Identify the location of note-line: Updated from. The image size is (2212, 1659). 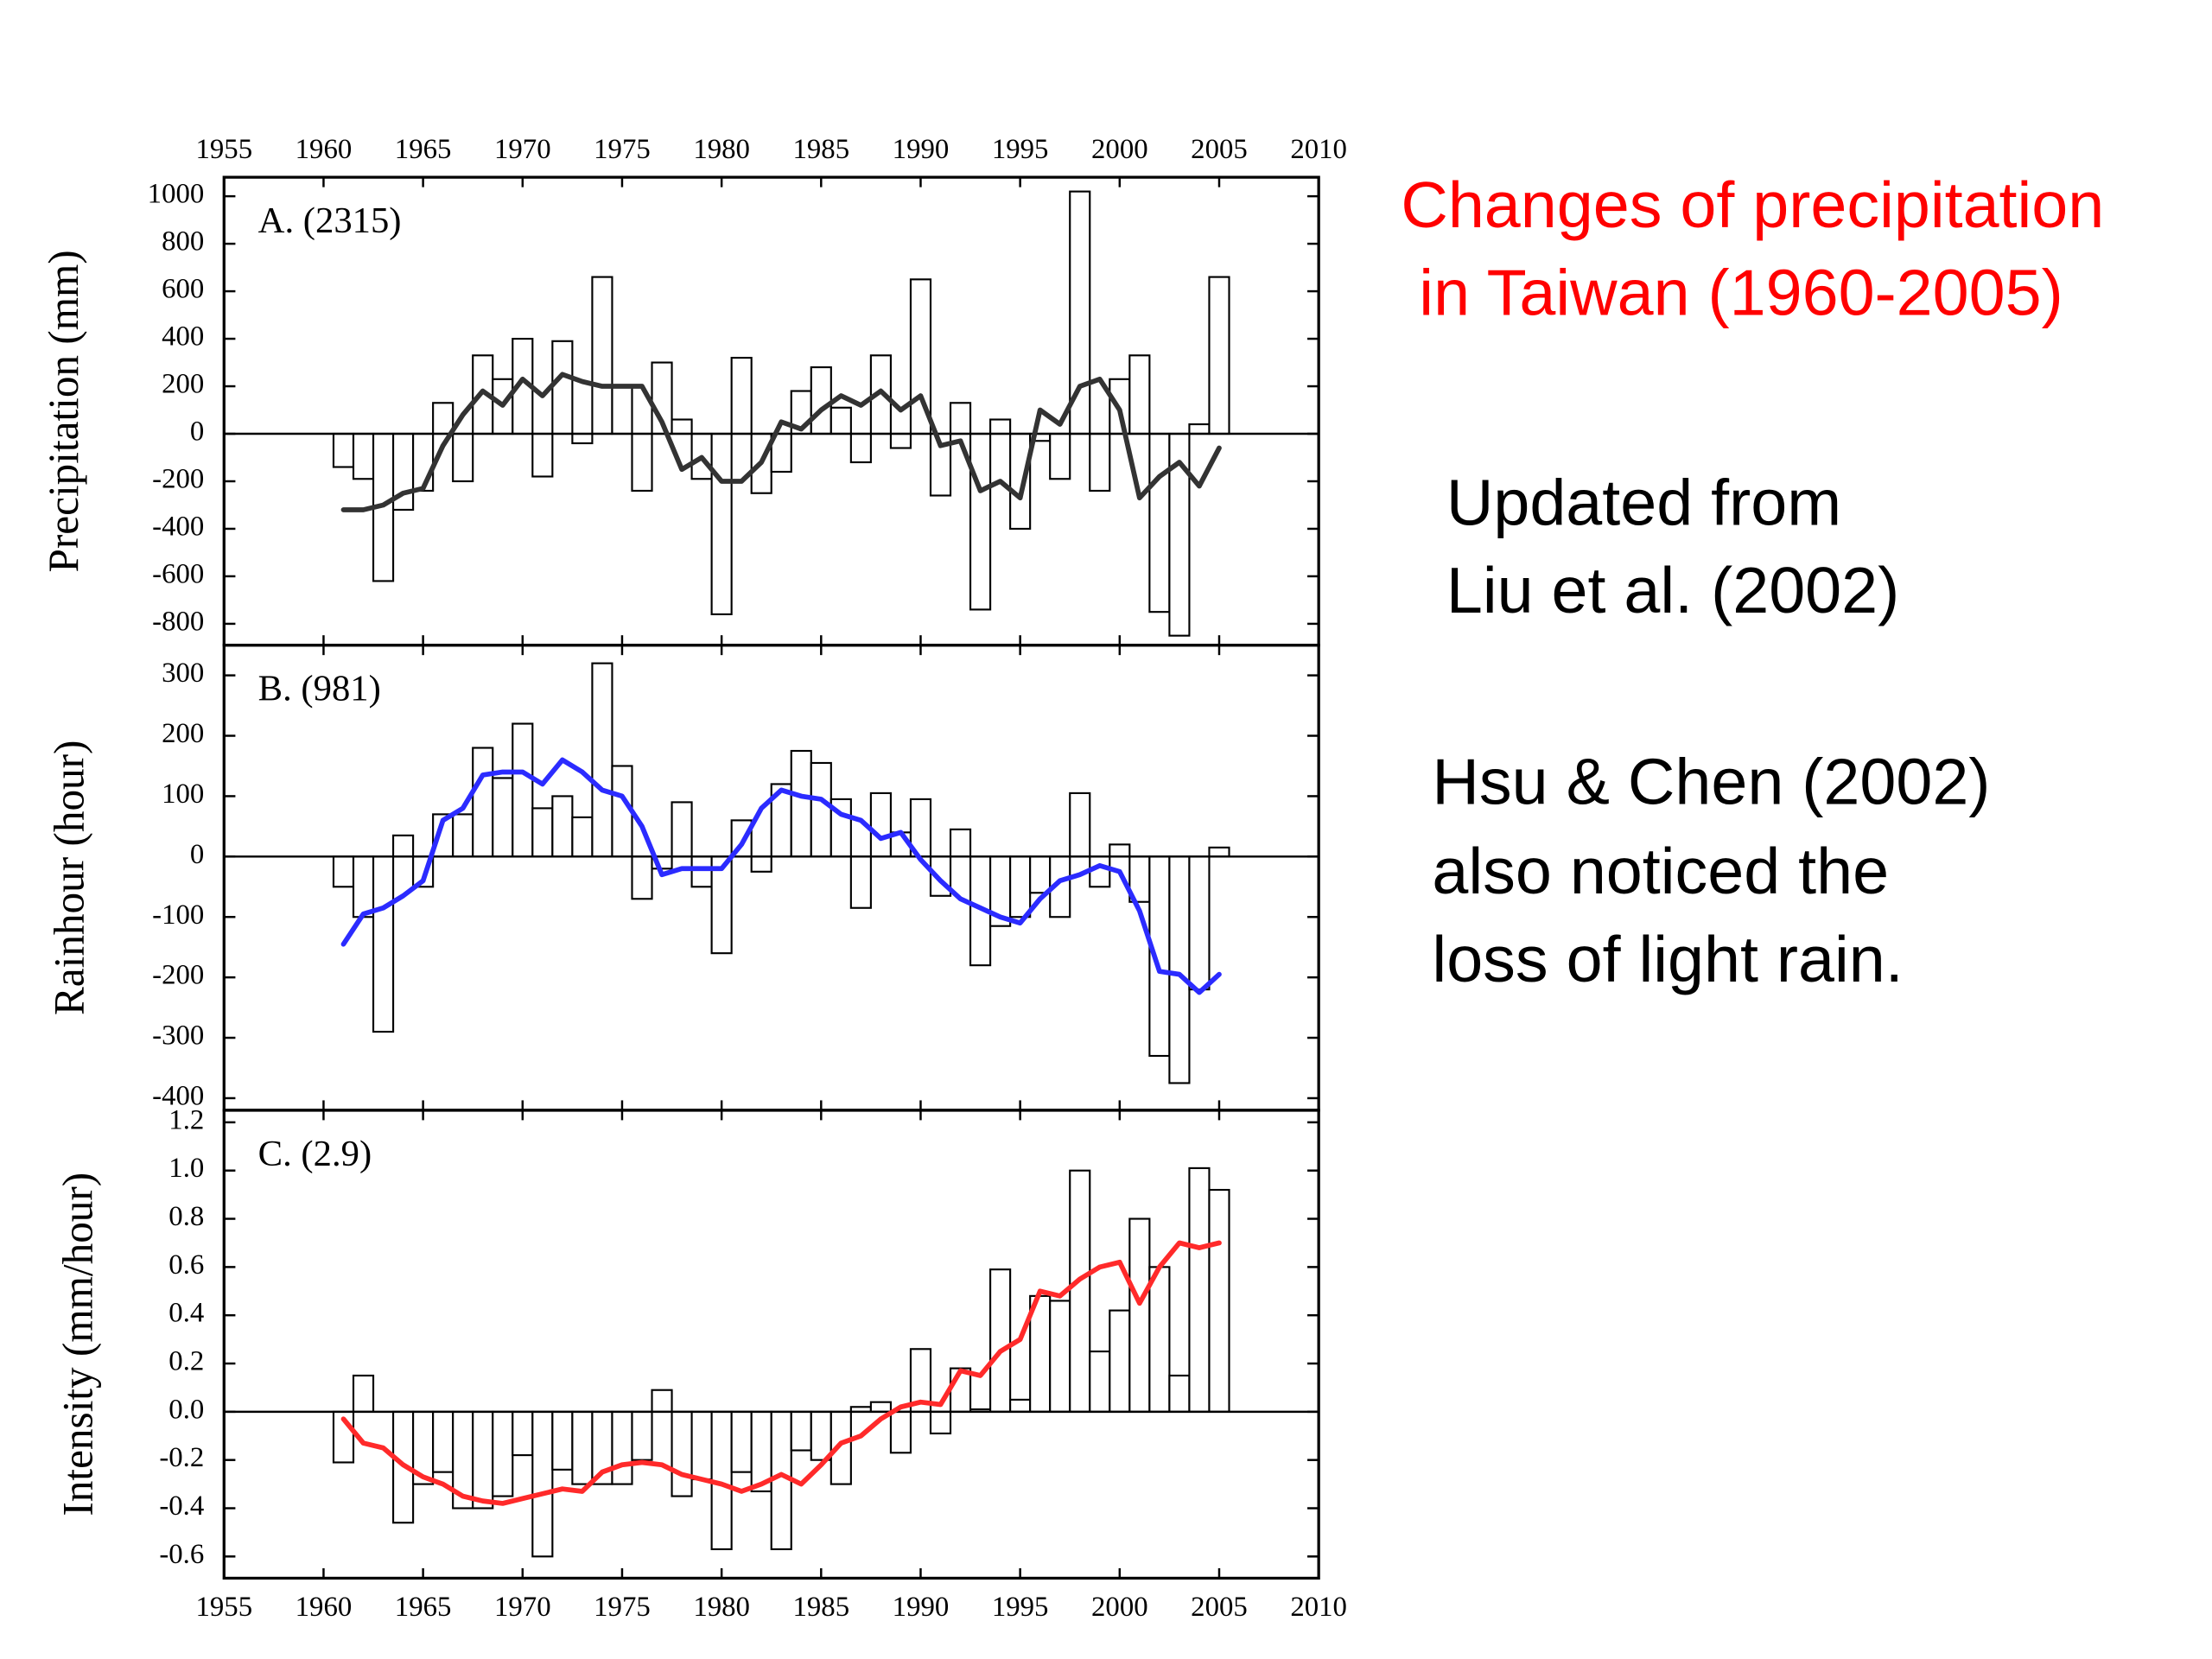
(1643, 502).